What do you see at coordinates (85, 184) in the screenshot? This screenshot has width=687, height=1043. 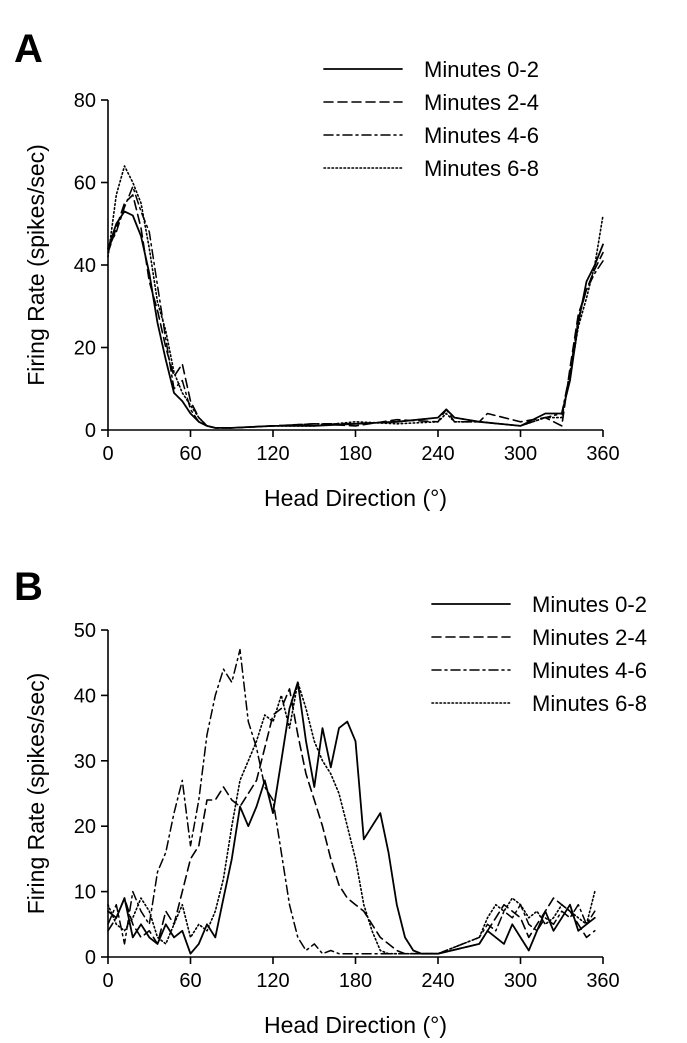 I see `y-tick-label: 60` at bounding box center [85, 184].